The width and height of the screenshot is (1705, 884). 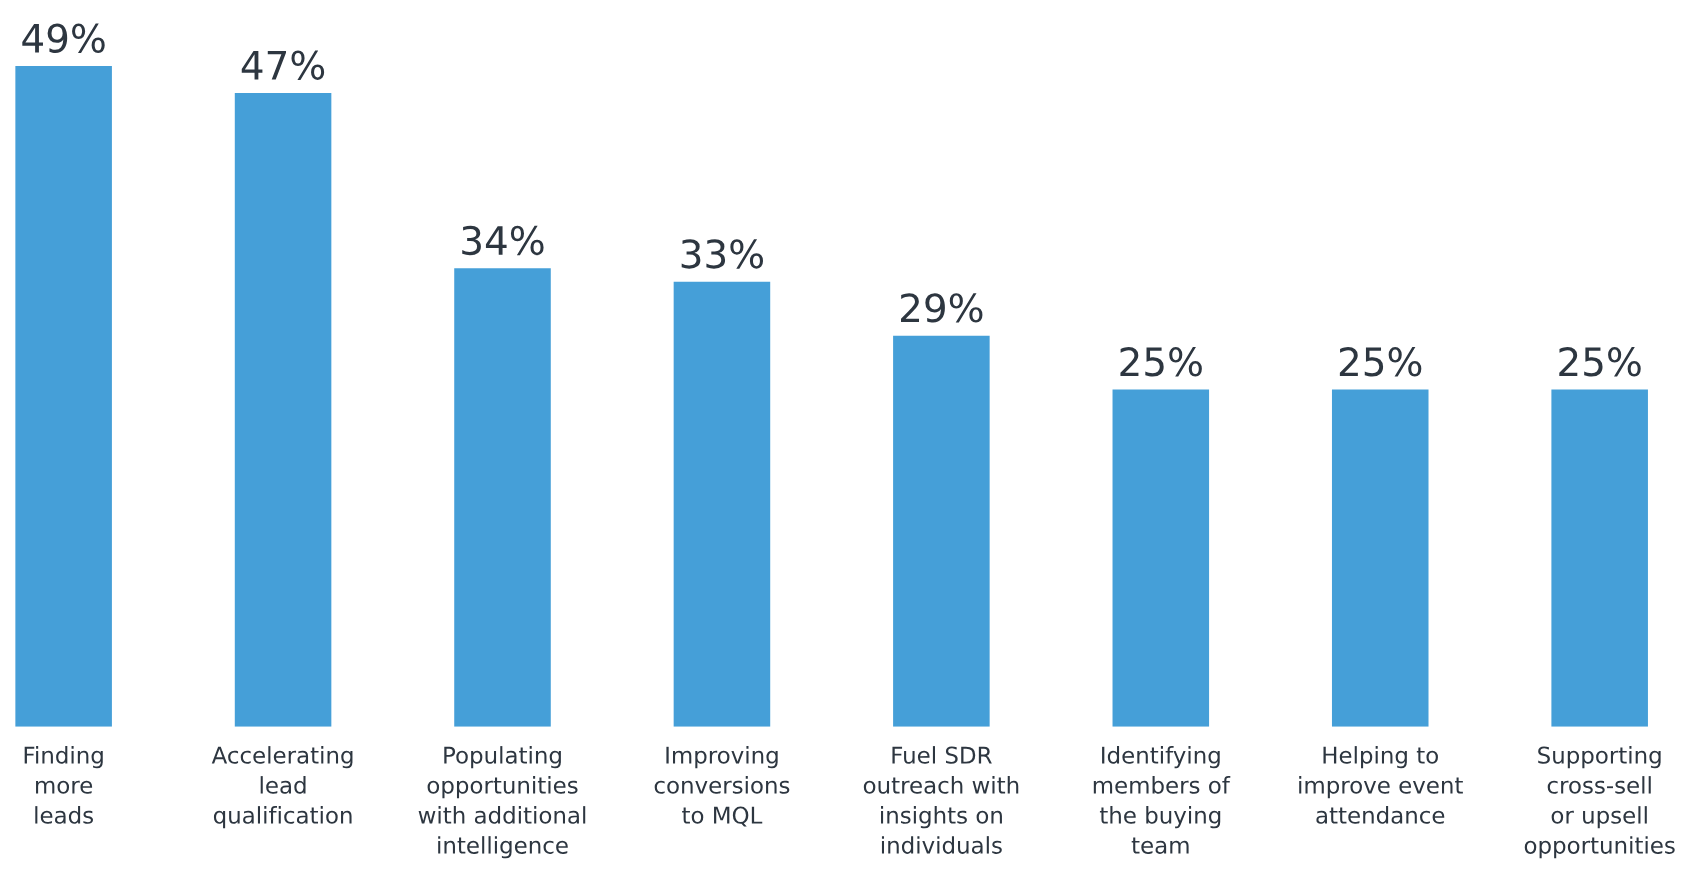 What do you see at coordinates (941, 800) in the screenshot?
I see `x-tick-label: Fuel SDR outreach with insights on individuals` at bounding box center [941, 800].